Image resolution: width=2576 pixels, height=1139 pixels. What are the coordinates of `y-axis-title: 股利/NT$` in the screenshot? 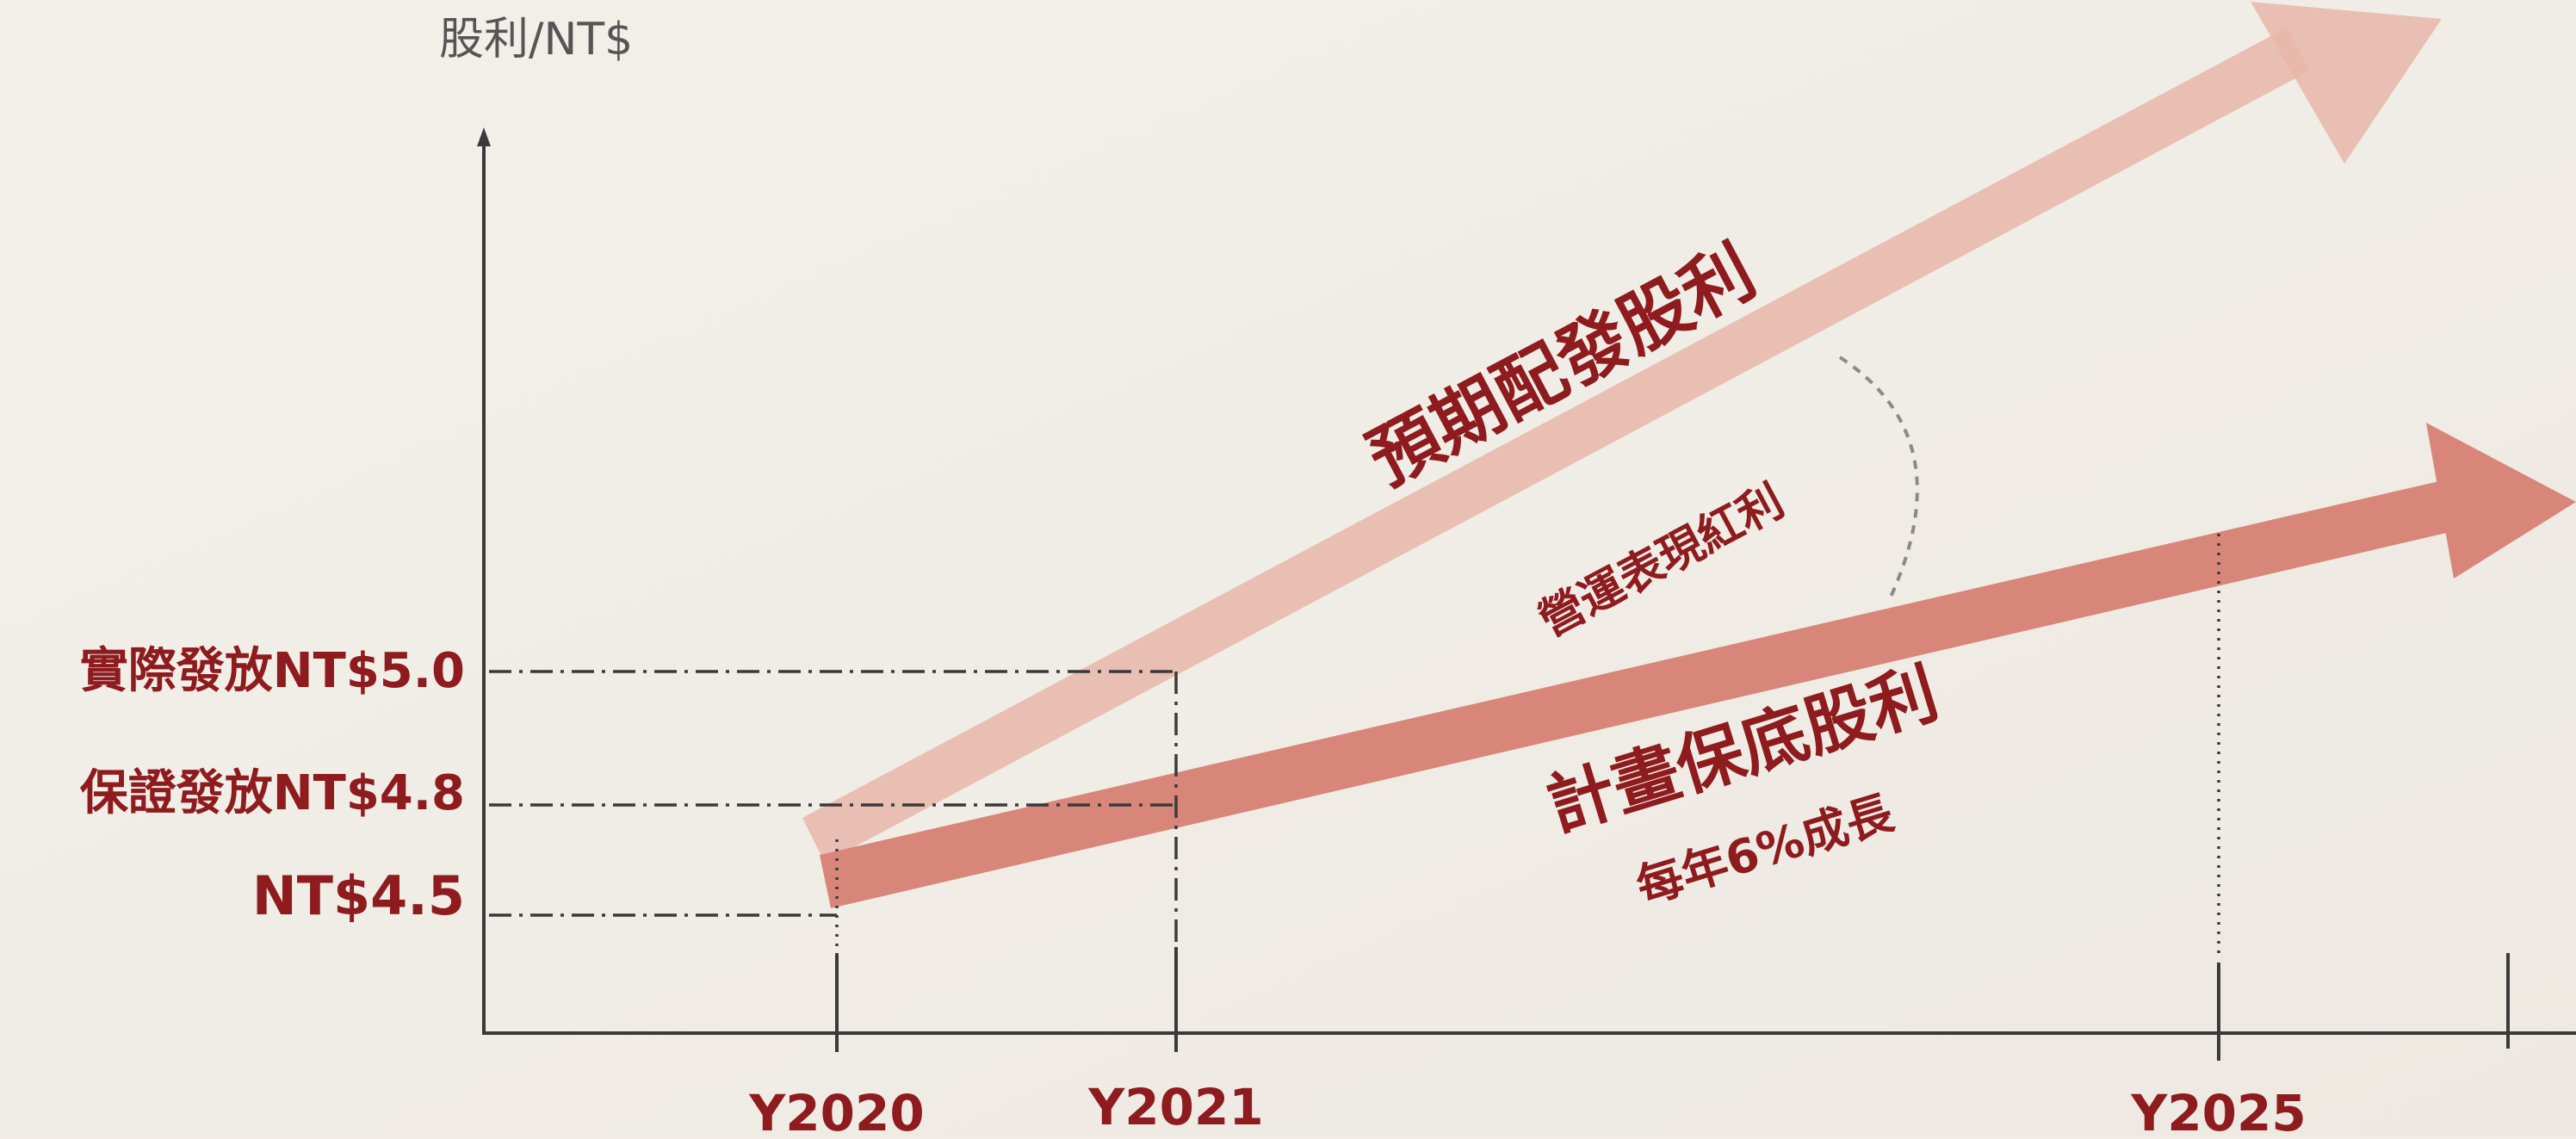 It's located at (536, 39).